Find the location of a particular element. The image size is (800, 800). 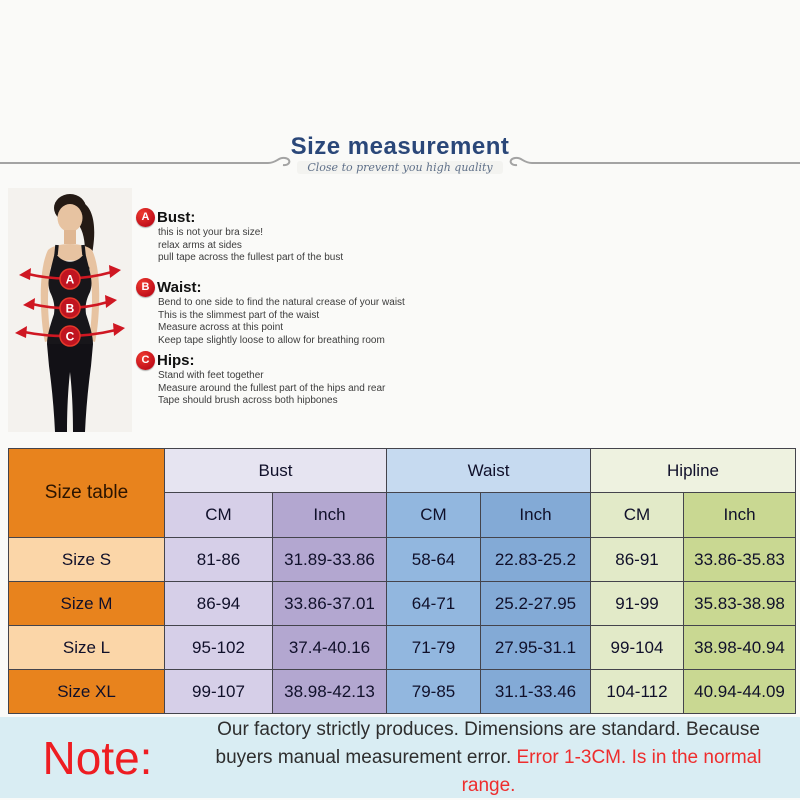

svg-text: A is located at coordinates (70, 280).